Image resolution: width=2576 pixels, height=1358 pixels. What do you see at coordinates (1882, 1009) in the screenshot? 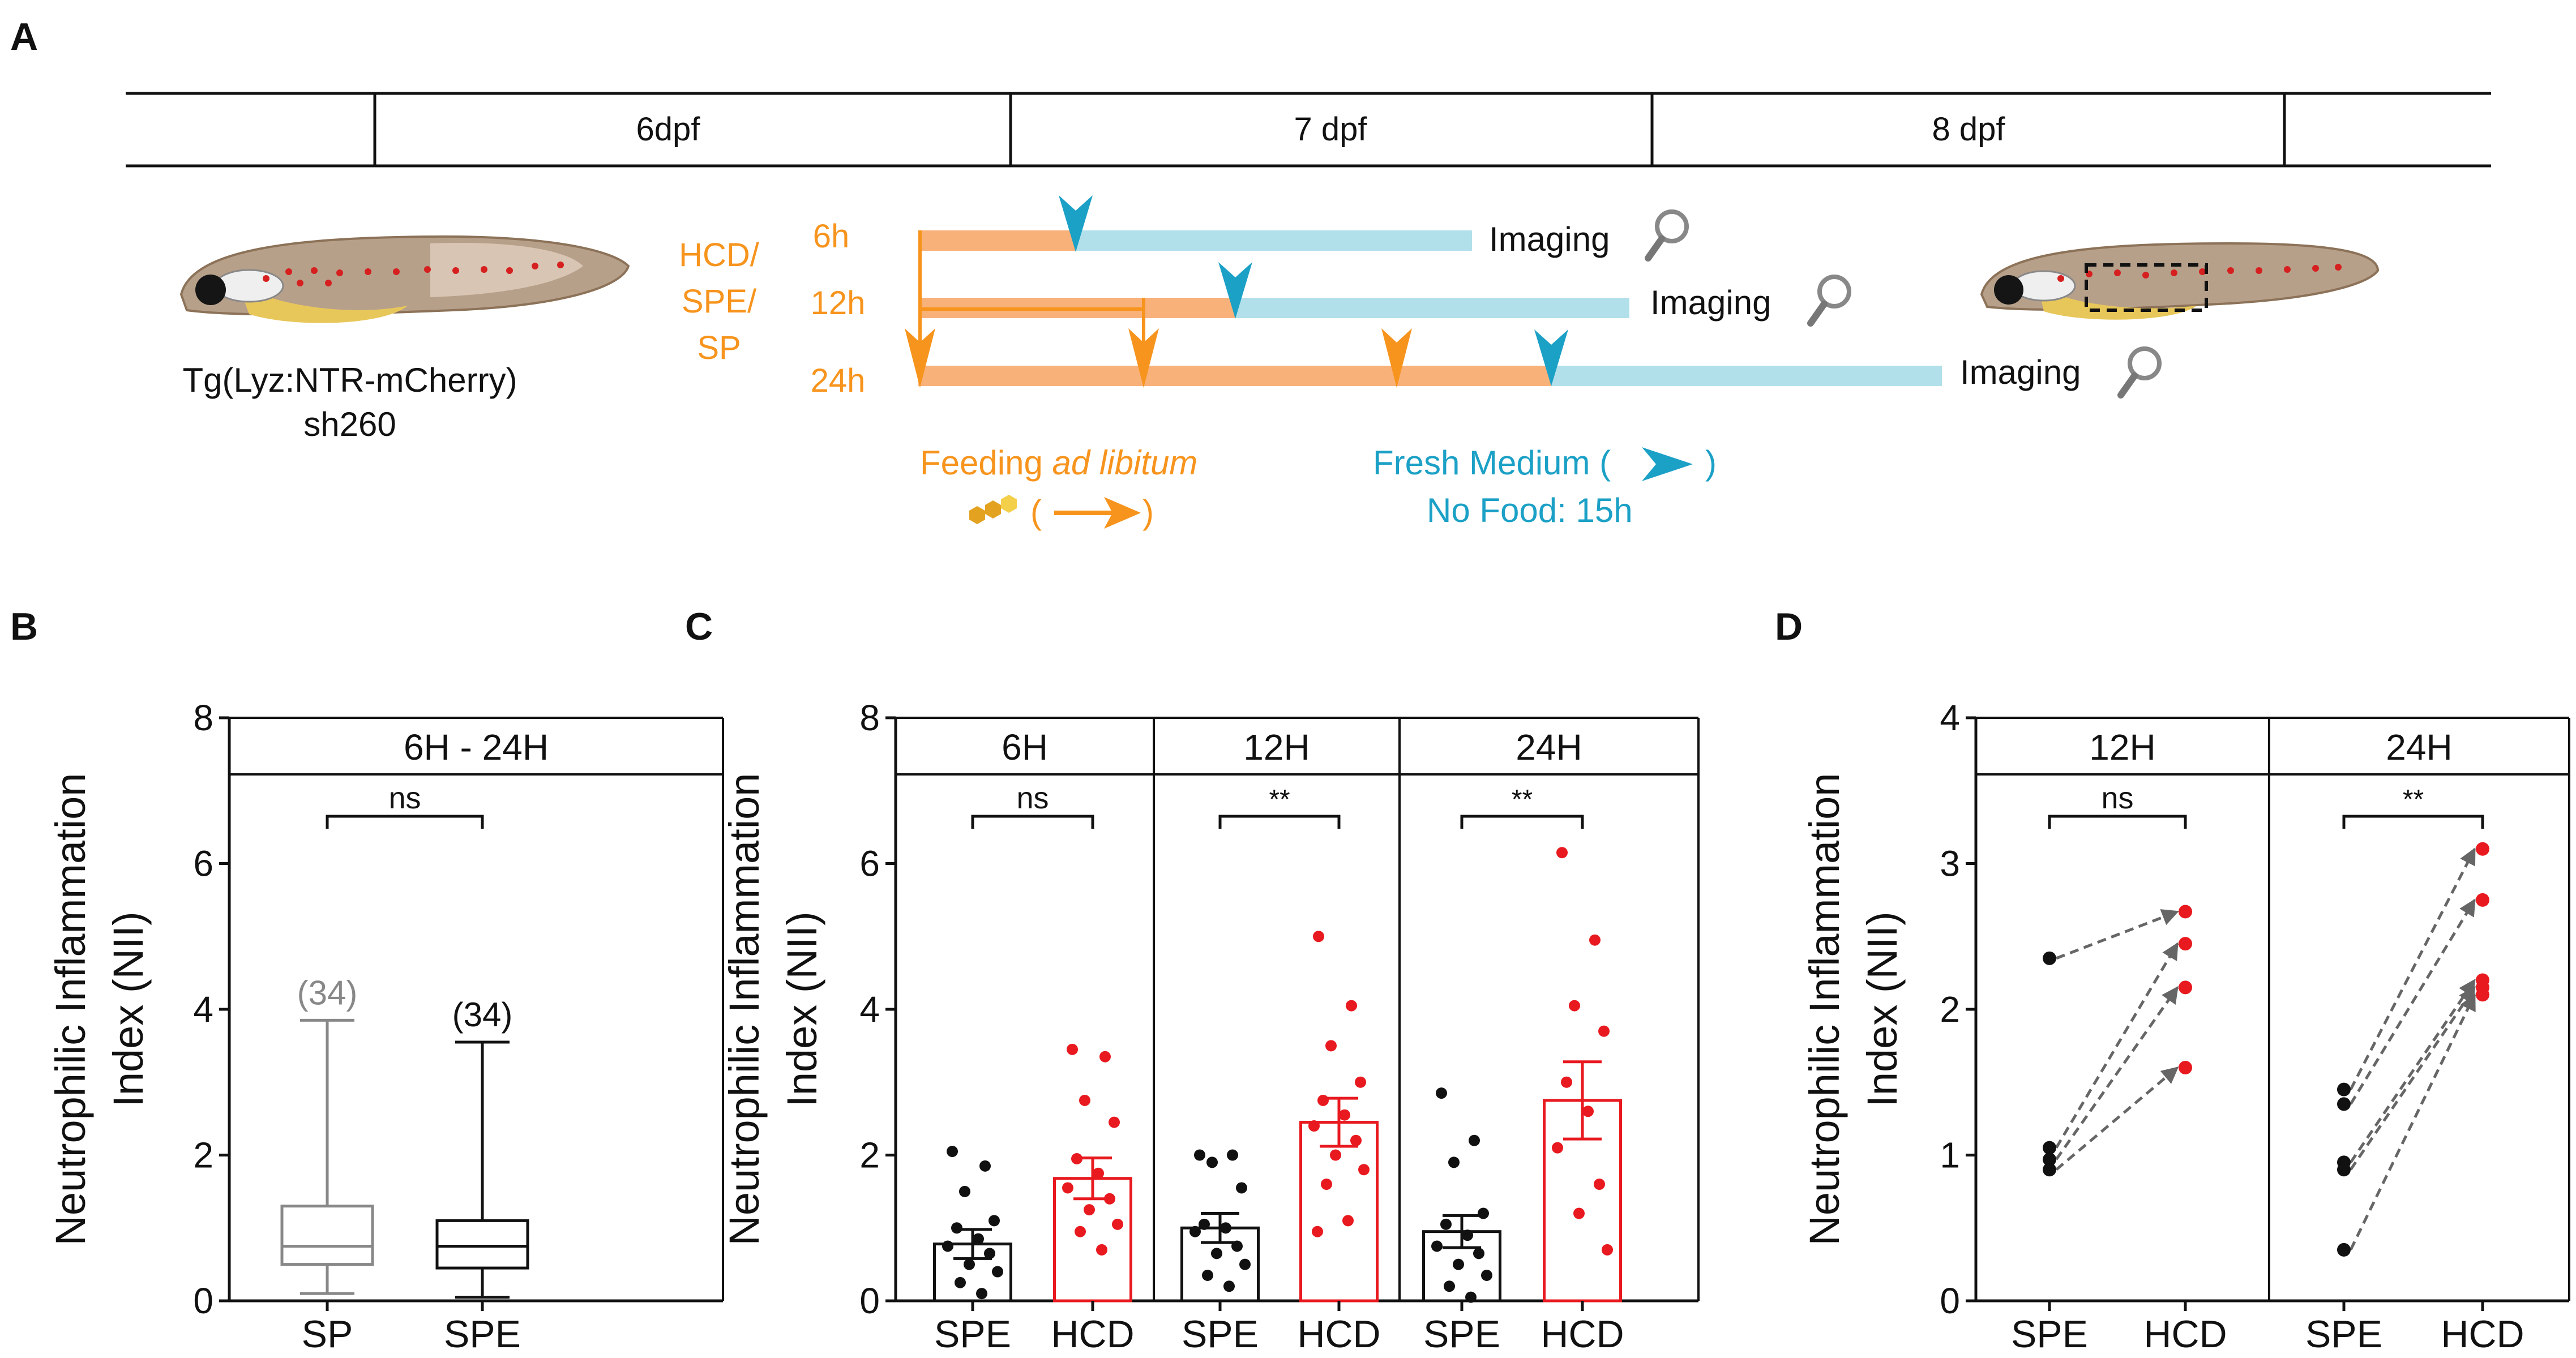
I see `y-axis-label: Index (NII)` at bounding box center [1882, 1009].